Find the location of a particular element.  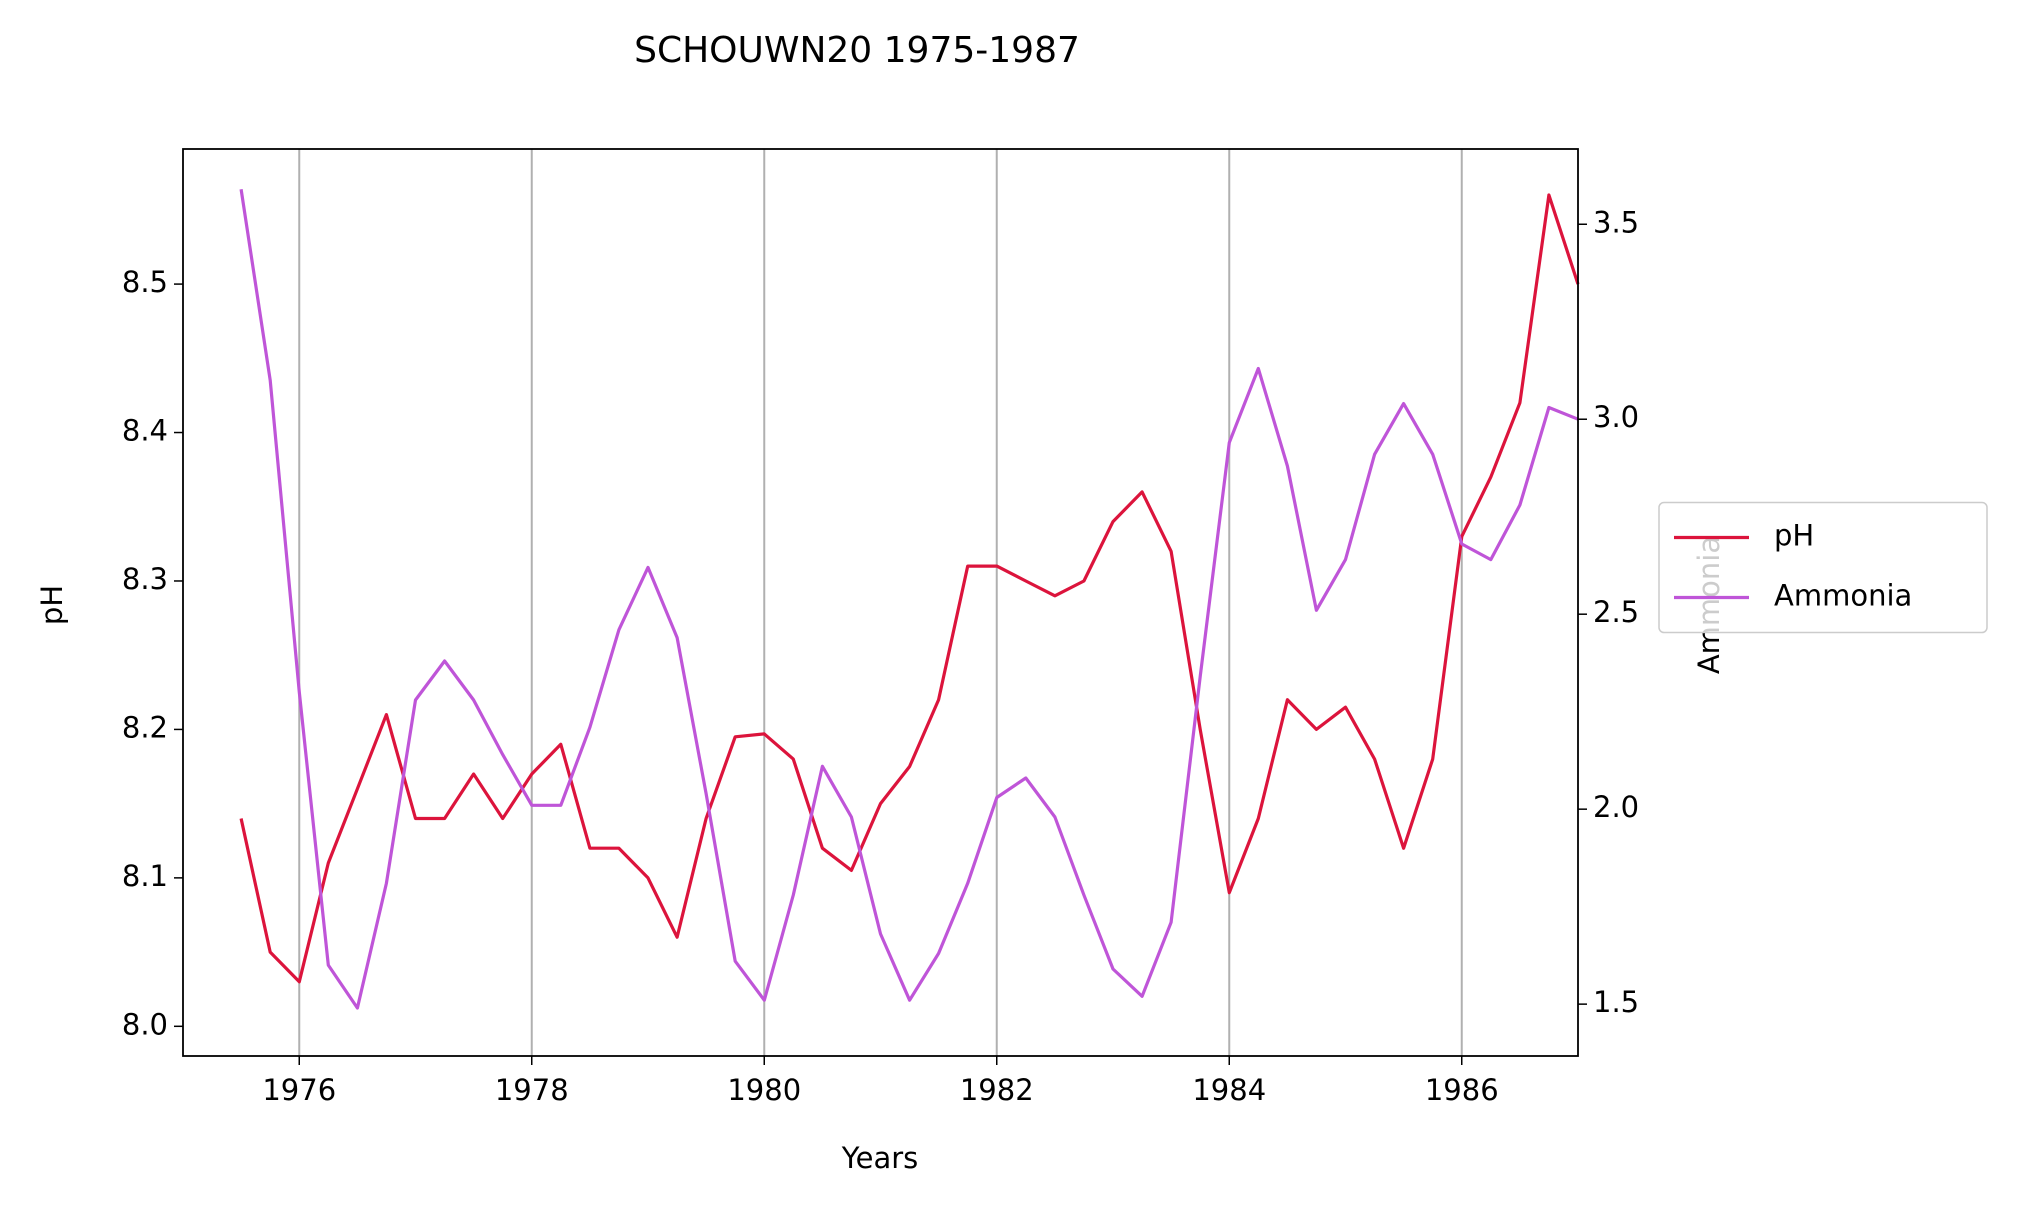

x-tick-label: 1980 is located at coordinates (764, 1090).